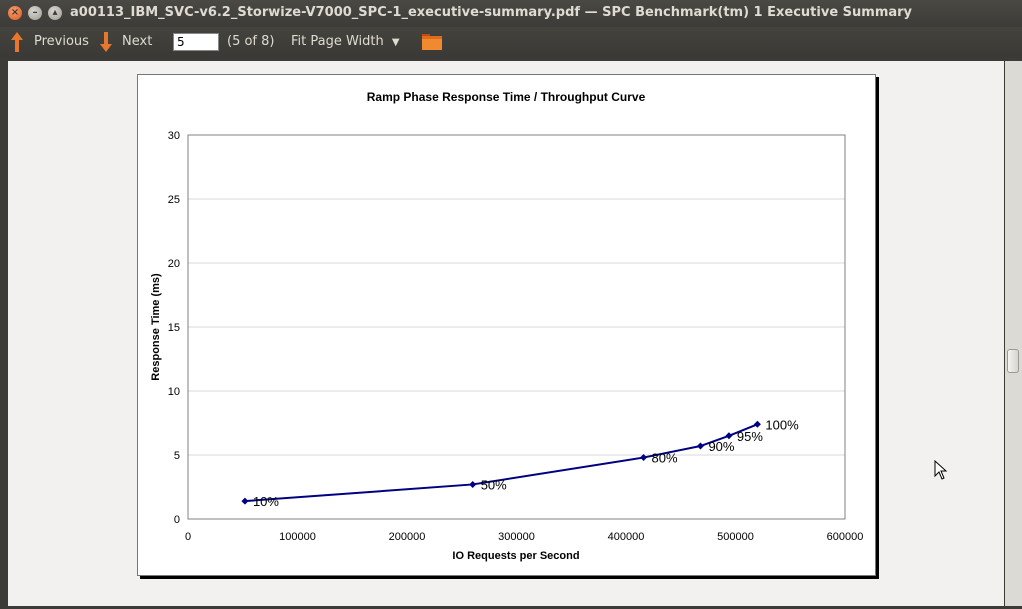  Describe the element at coordinates (501, 463) in the screenshot. I see `series-line` at that location.